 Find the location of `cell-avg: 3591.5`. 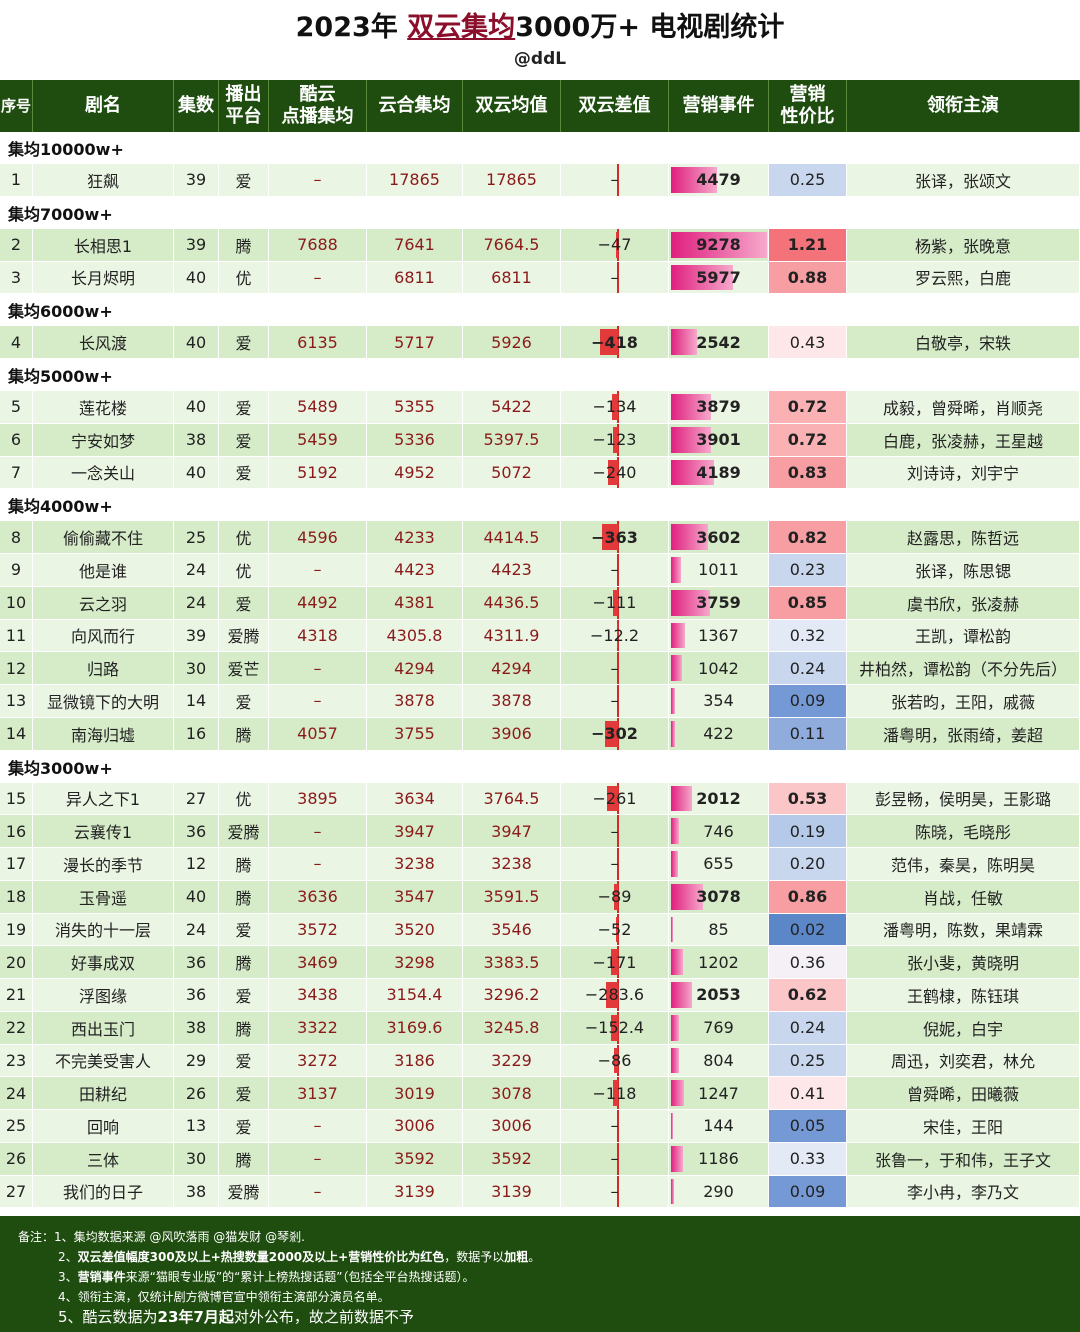

cell-avg: 3591.5 is located at coordinates (512, 897).